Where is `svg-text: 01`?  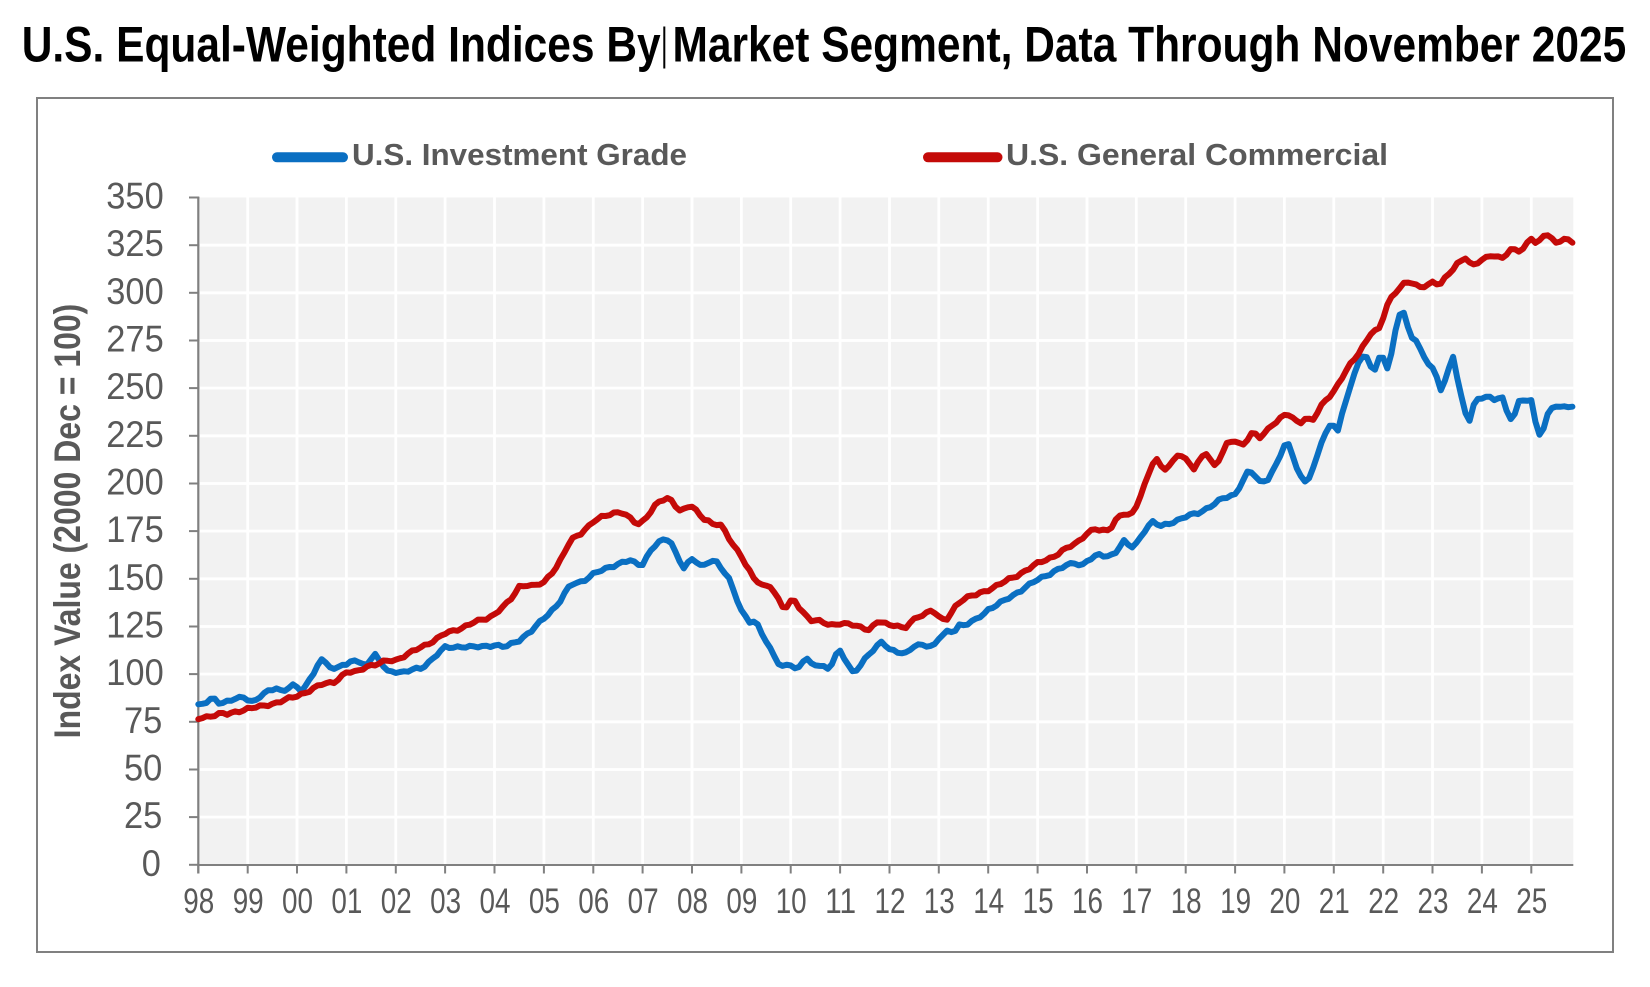 svg-text: 01 is located at coordinates (346, 901).